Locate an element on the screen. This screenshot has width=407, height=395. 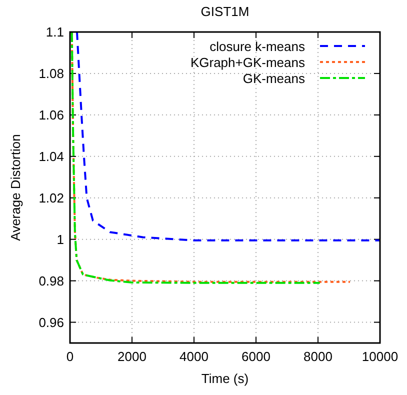
x-tick-label: 10000 is located at coordinates (380, 356).